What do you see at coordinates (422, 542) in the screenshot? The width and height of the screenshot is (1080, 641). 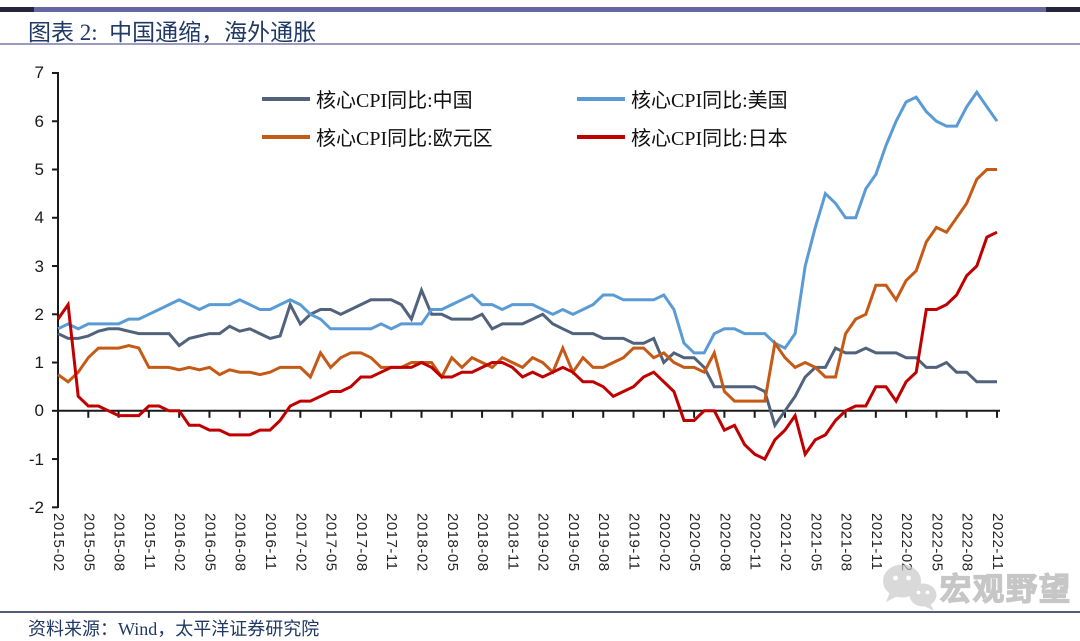 I see `x-axis-label: 2018-02` at bounding box center [422, 542].